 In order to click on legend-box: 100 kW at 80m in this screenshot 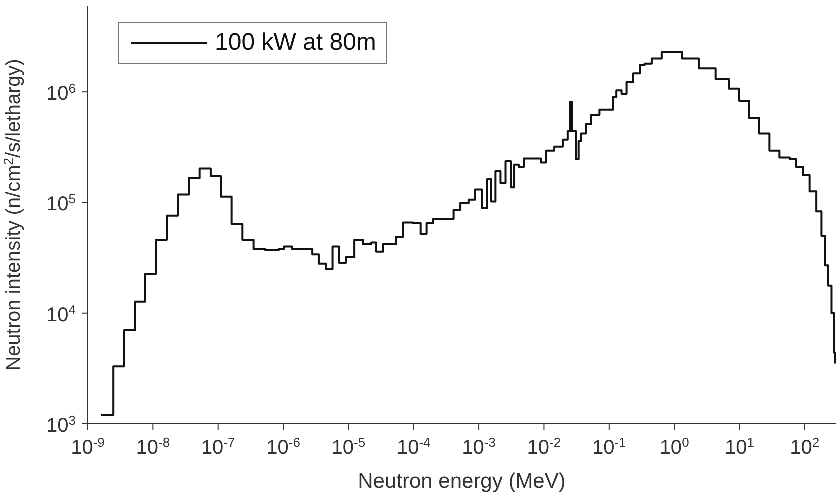, I will do `click(253, 43)`.